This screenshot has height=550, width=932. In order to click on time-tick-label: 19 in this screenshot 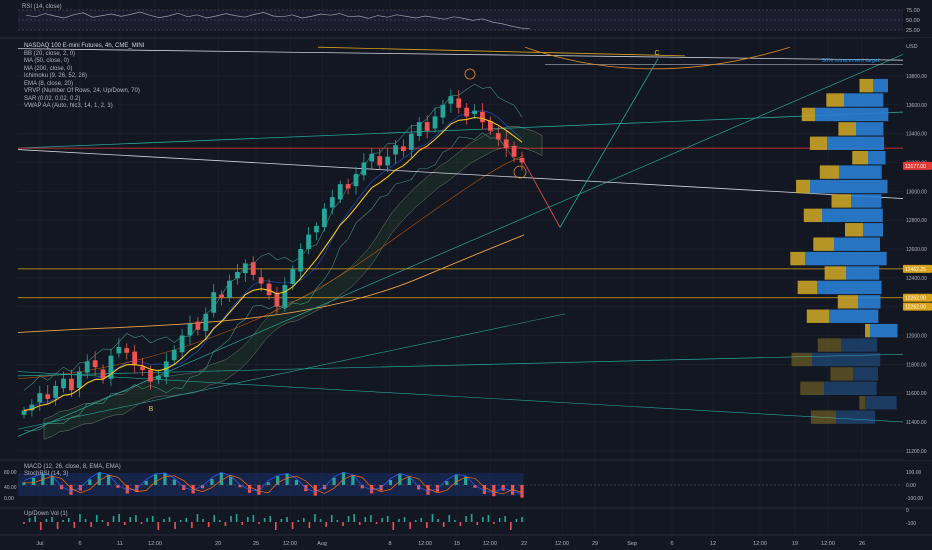, I will do `click(795, 544)`.